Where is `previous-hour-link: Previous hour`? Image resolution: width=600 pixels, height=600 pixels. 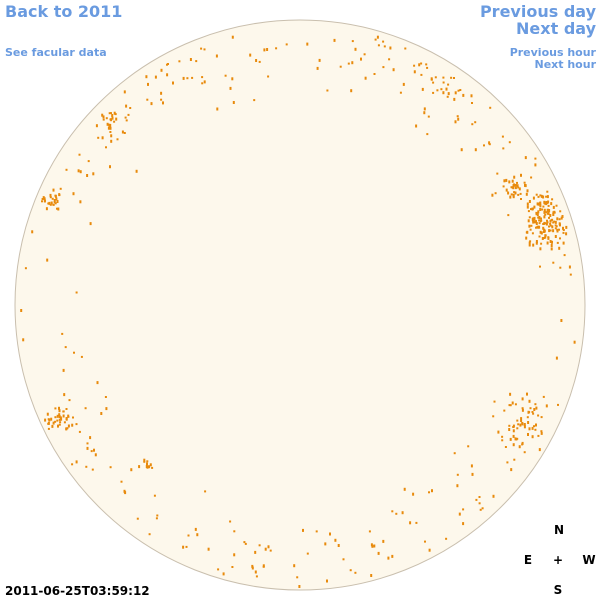
previous-hour-link: Previous hour is located at coordinates (553, 52).